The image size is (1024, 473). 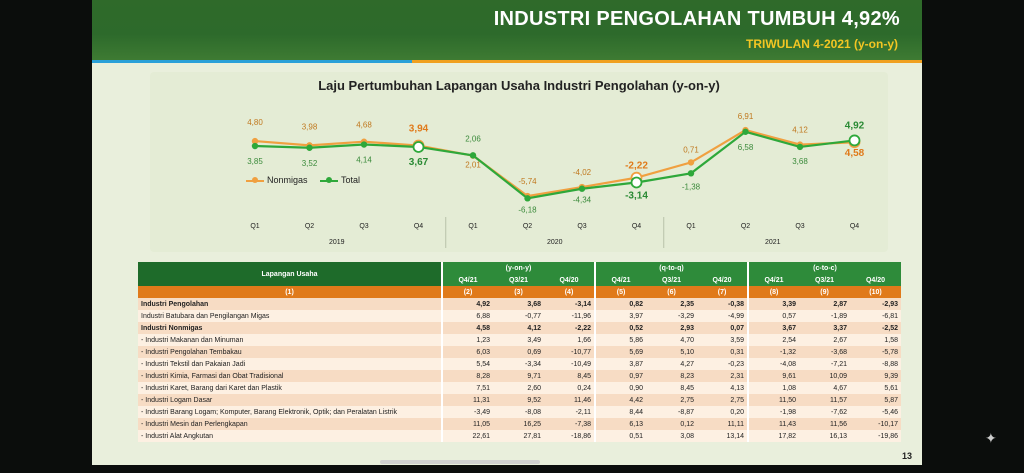 What do you see at coordinates (620, 304) in the screenshot?
I see `table-cell: 0,82` at bounding box center [620, 304].